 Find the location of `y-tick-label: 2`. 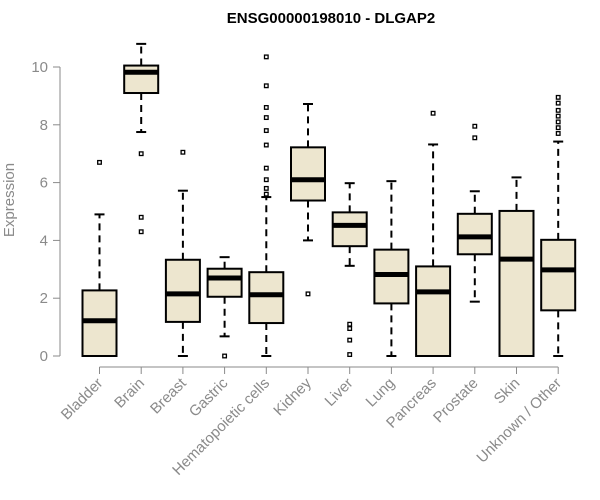

y-tick-label: 2 is located at coordinates (44, 298).